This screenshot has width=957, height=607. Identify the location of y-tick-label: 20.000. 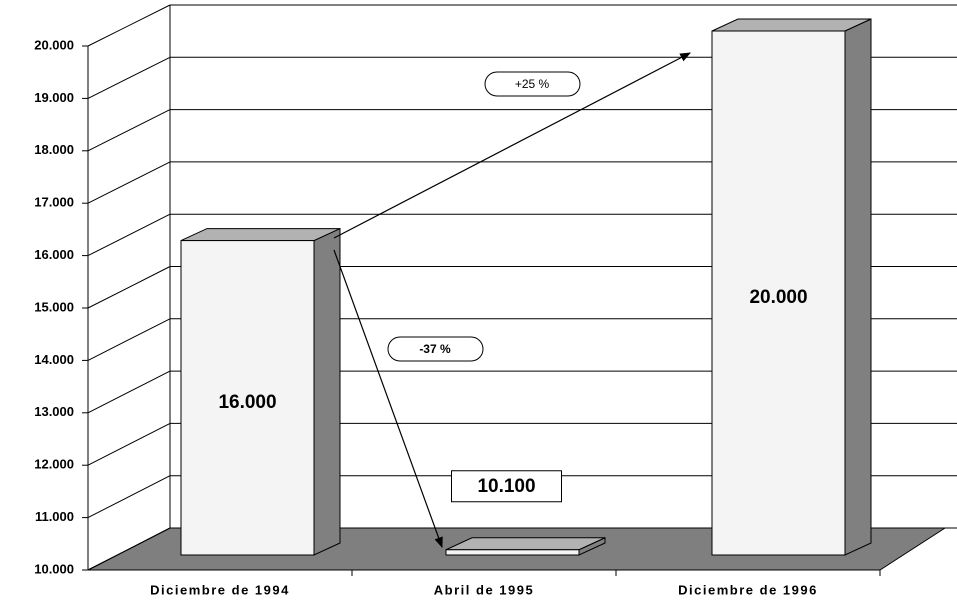
(54, 44).